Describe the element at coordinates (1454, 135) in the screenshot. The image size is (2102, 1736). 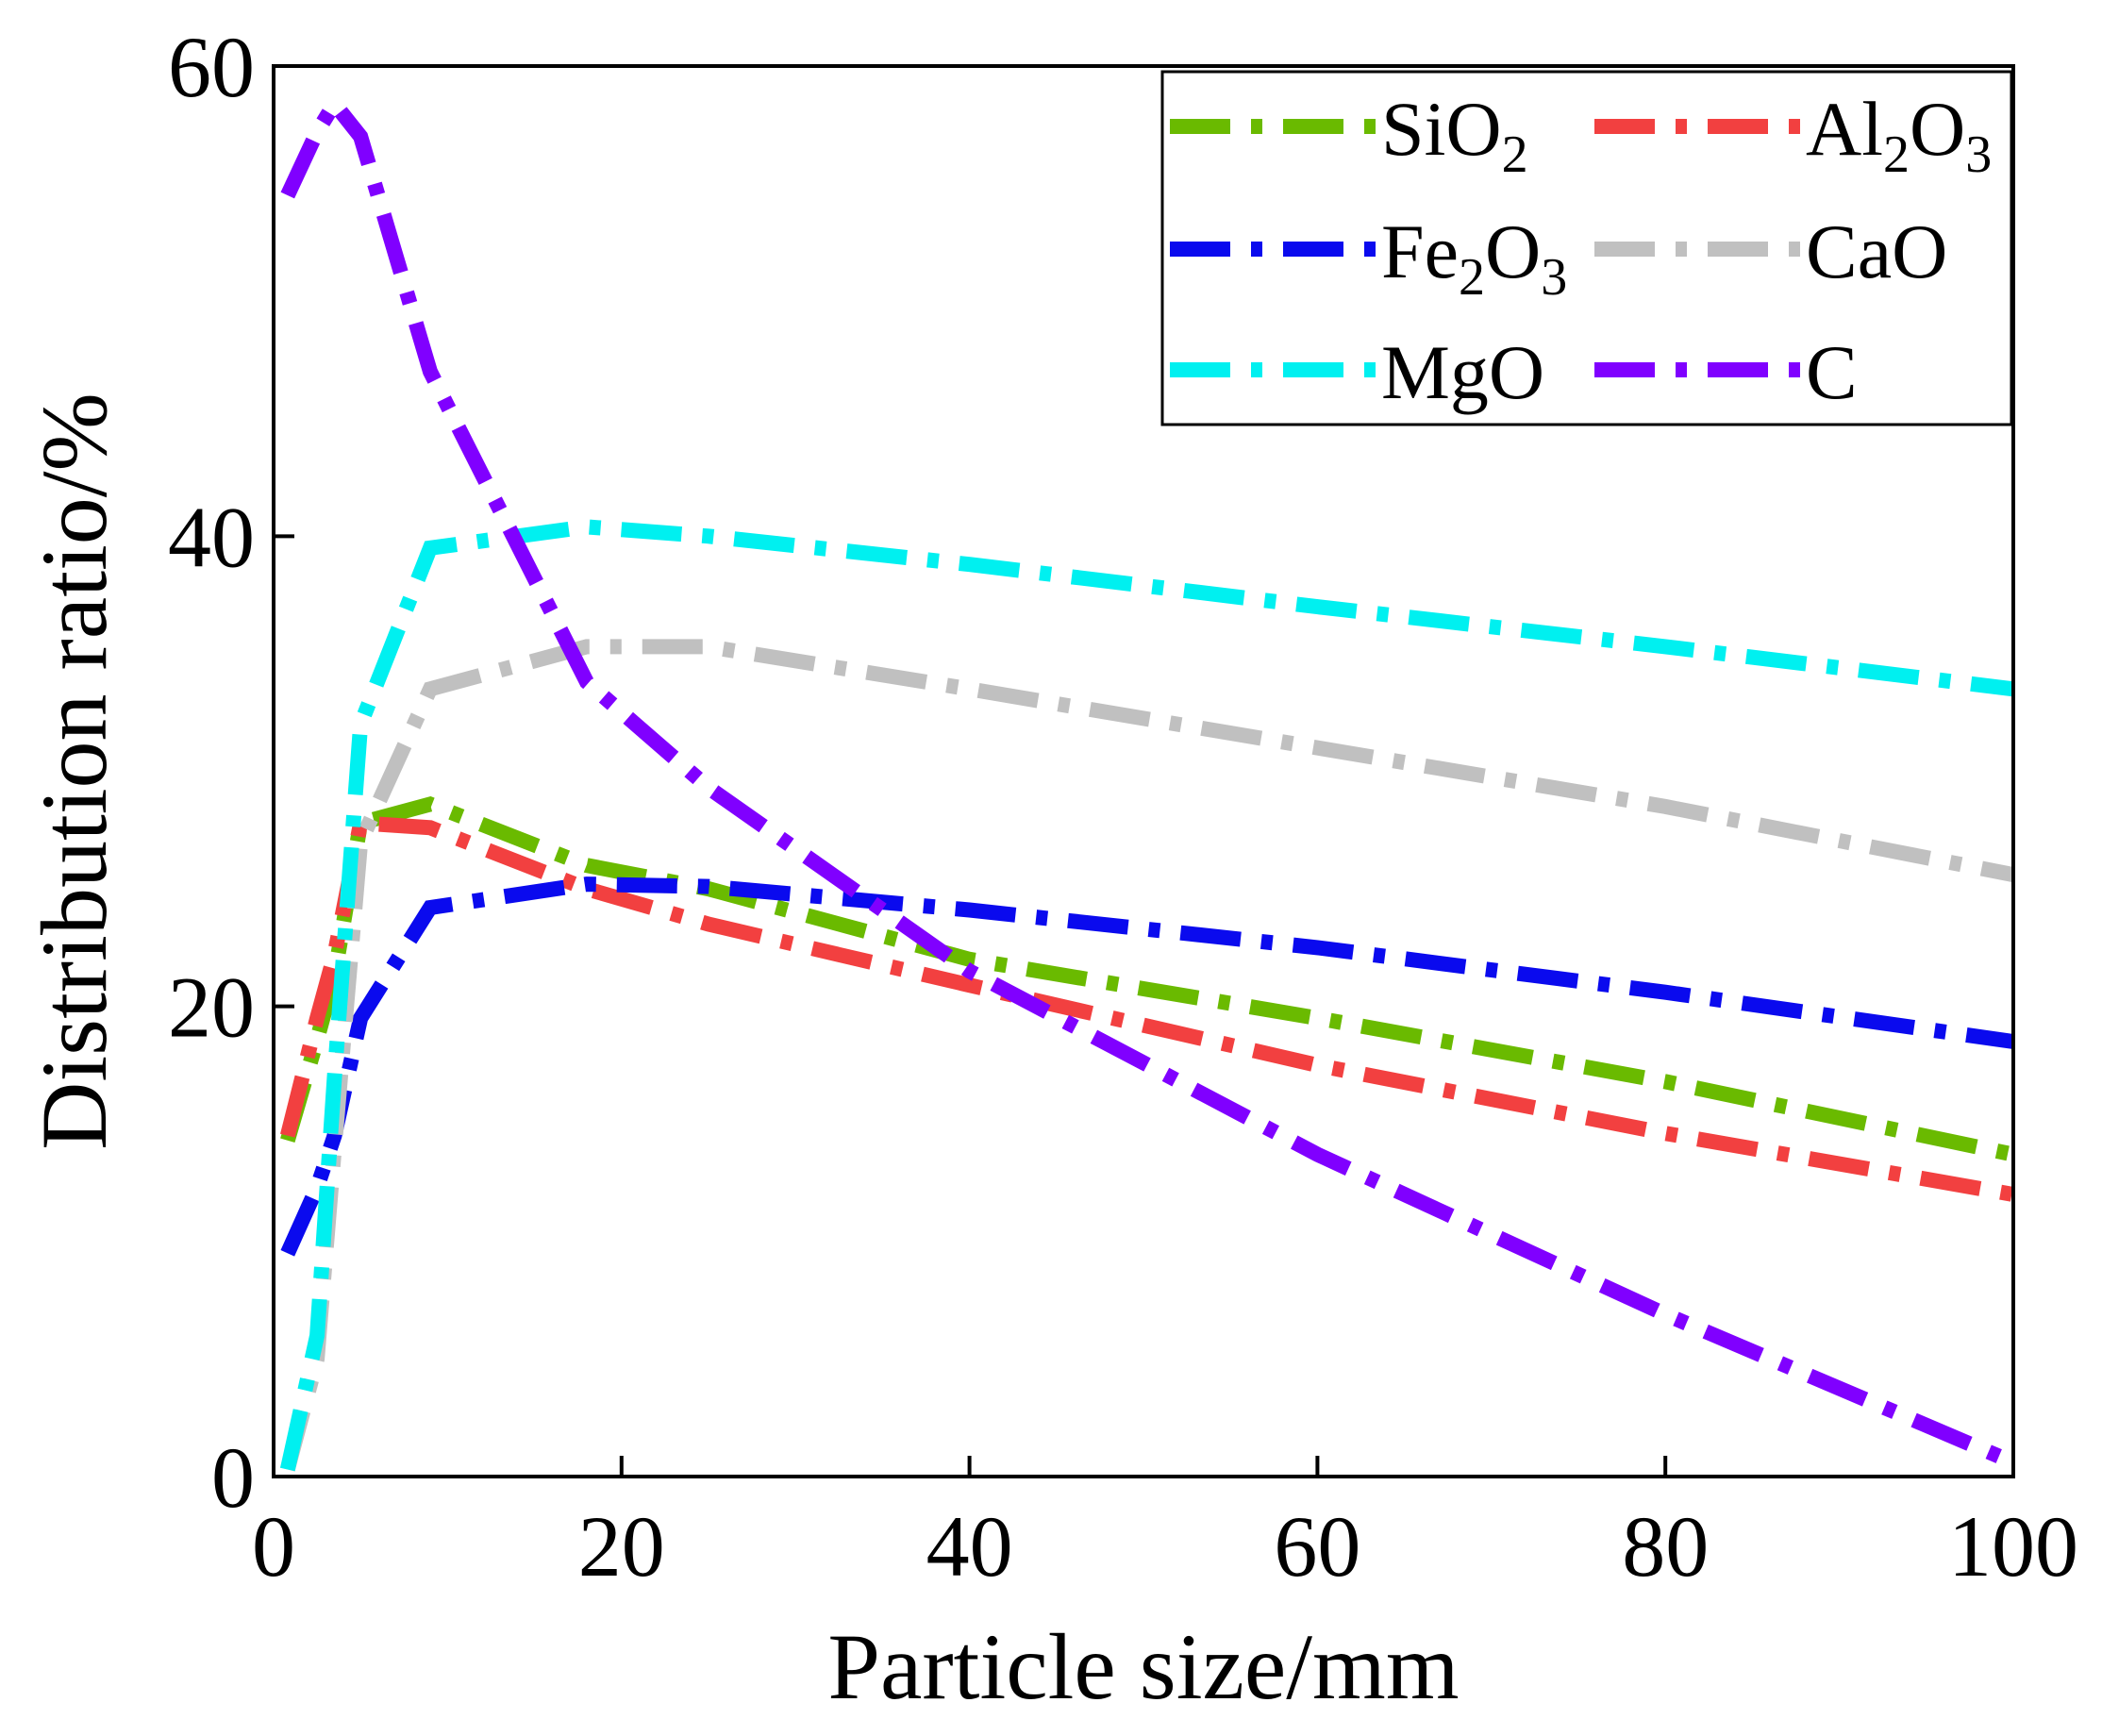
I see `legend-label-sio2: SiO2` at that location.